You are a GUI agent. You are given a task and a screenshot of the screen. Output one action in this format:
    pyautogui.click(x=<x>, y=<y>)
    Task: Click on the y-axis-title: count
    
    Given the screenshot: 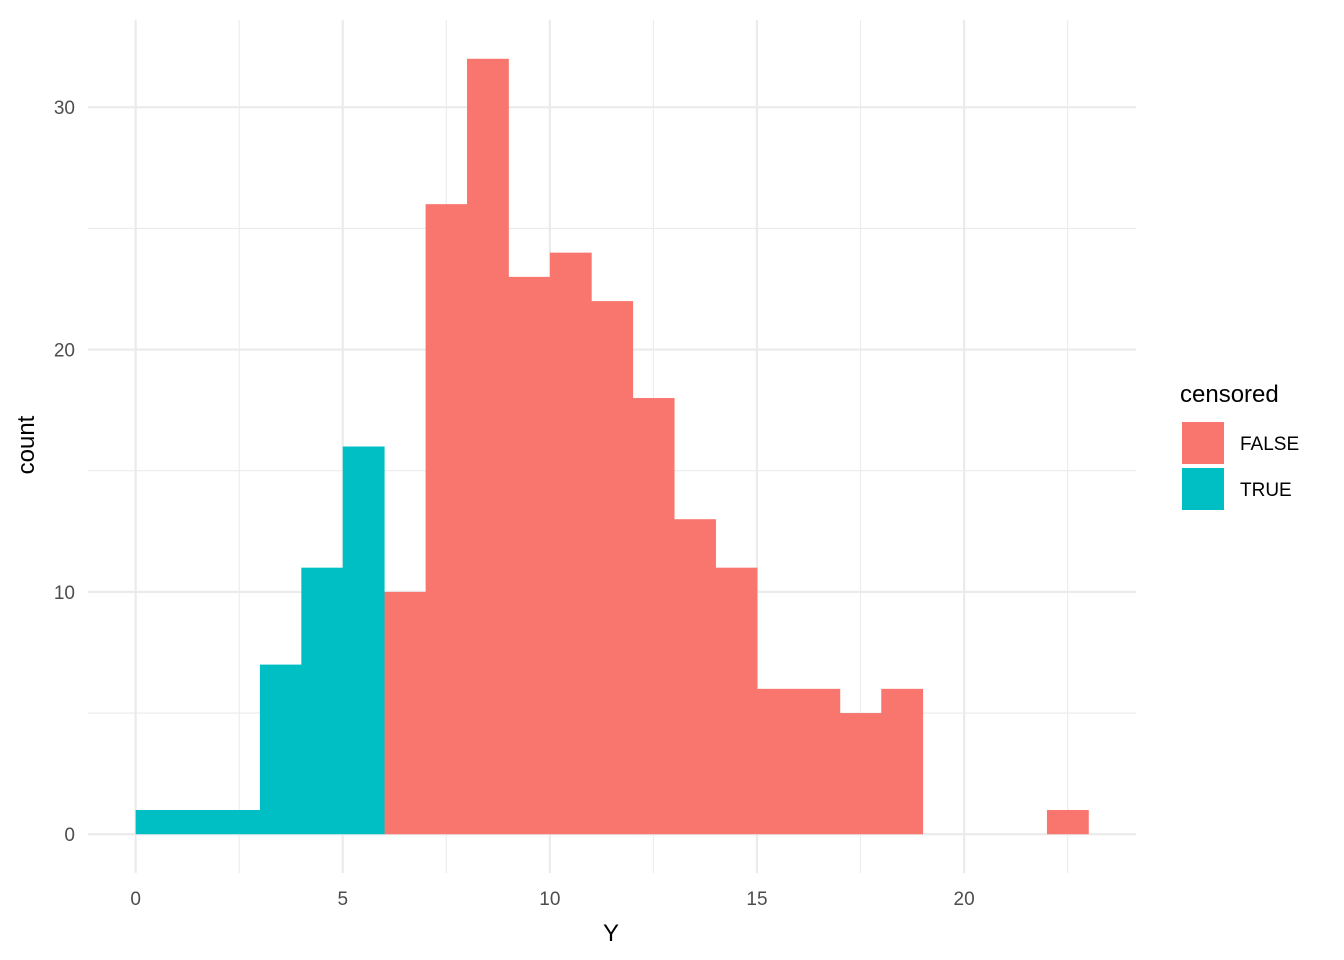 What is the action you would take?
    pyautogui.click(x=26, y=444)
    